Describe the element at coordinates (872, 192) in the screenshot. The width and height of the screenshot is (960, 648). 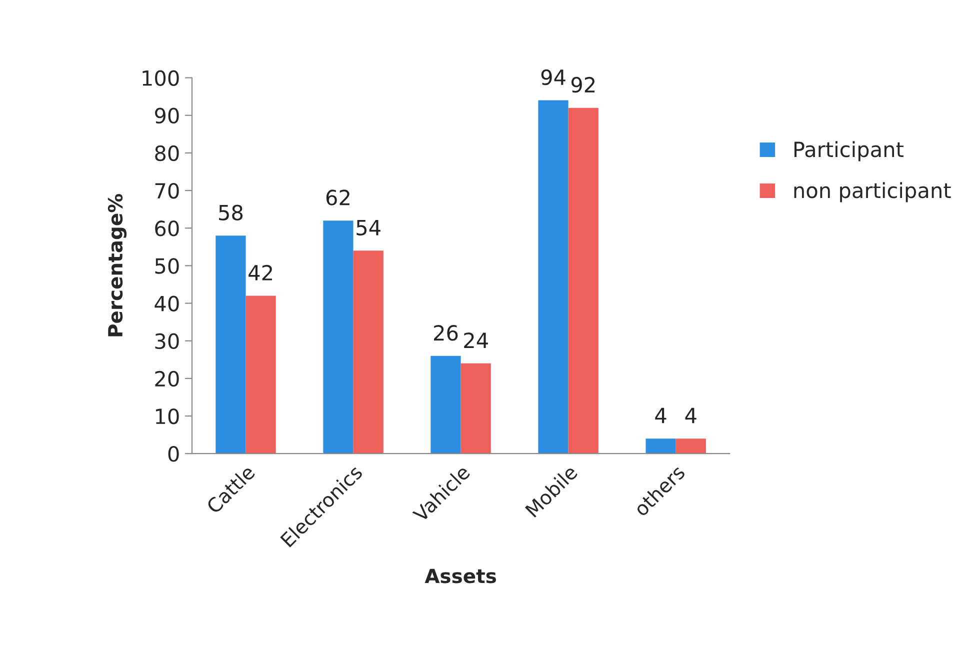
I see `legend-label: non participant` at that location.